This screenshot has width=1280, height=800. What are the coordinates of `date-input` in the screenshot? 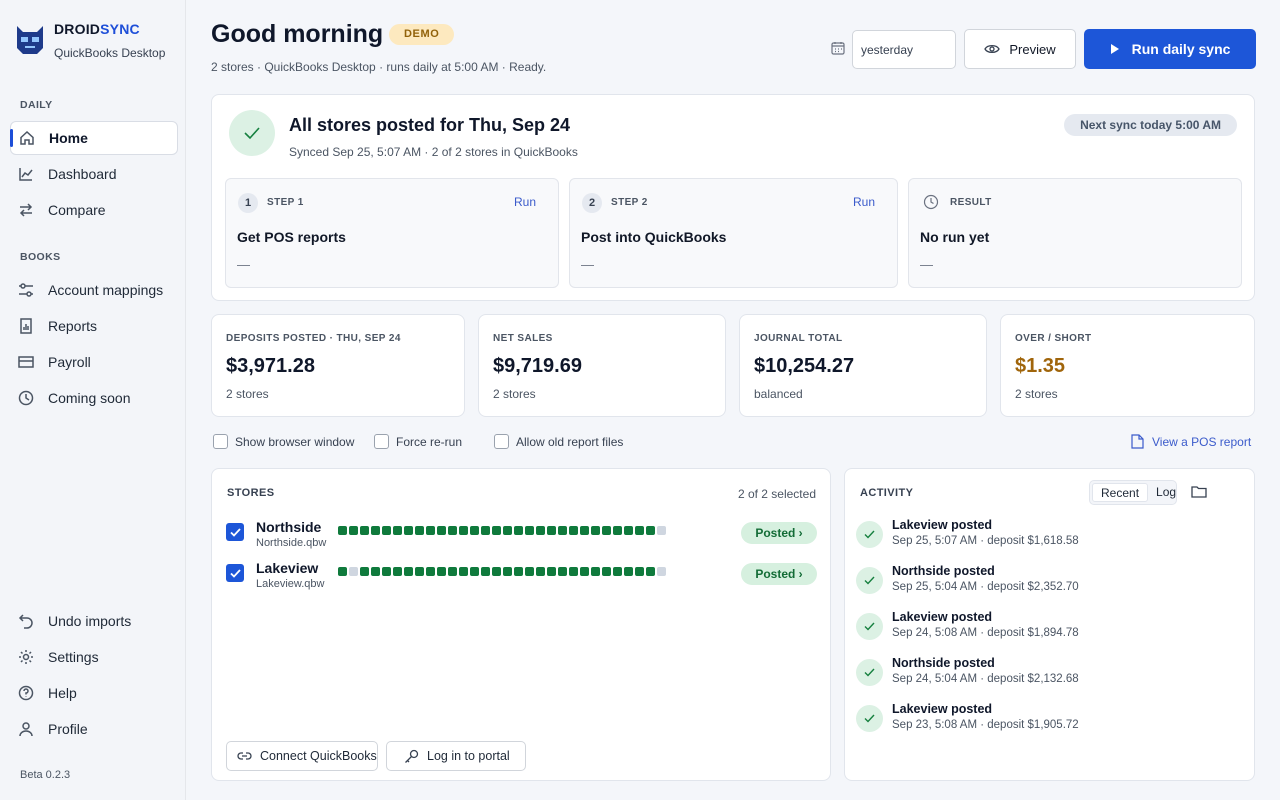 It's located at (904, 49).